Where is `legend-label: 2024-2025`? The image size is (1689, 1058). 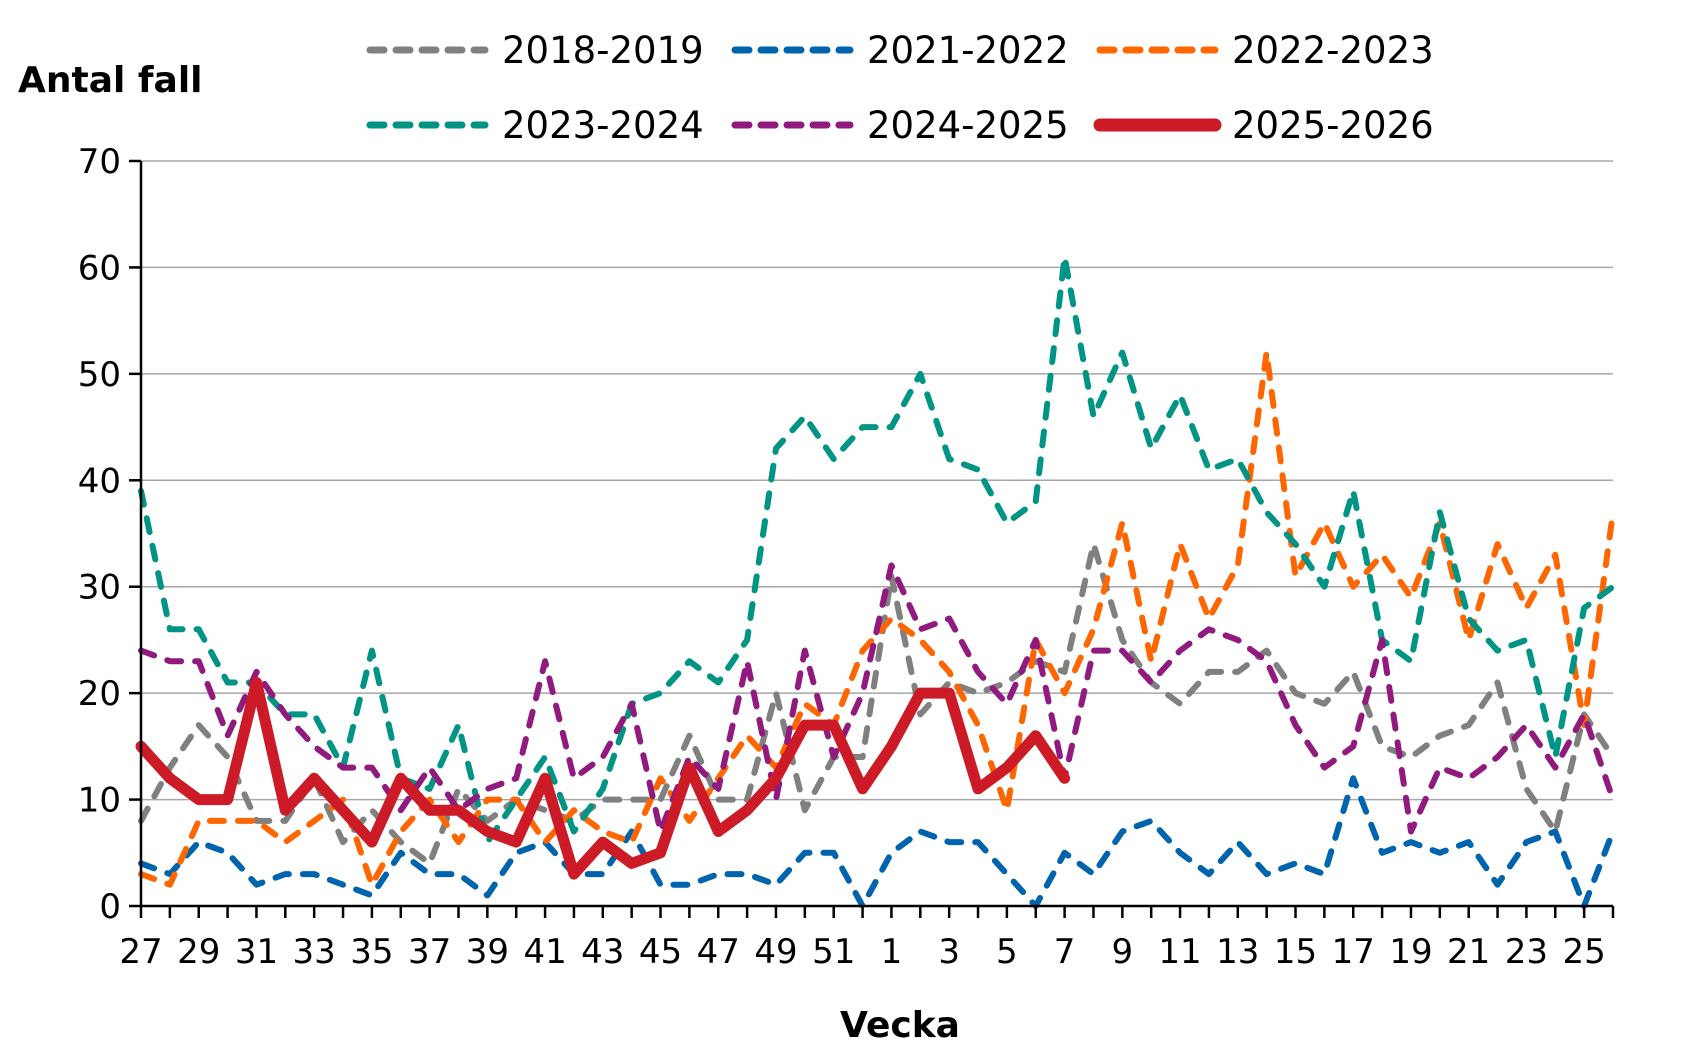
legend-label: 2024-2025 is located at coordinates (968, 125).